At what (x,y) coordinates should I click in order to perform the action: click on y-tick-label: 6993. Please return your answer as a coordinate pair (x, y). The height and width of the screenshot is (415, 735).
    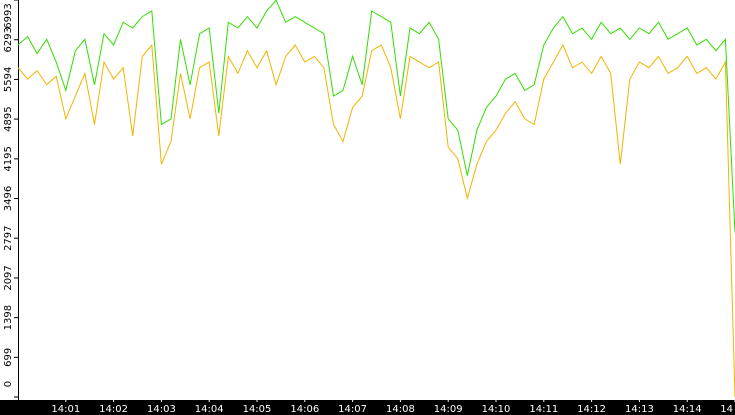
    Looking at the image, I should click on (8, 15).